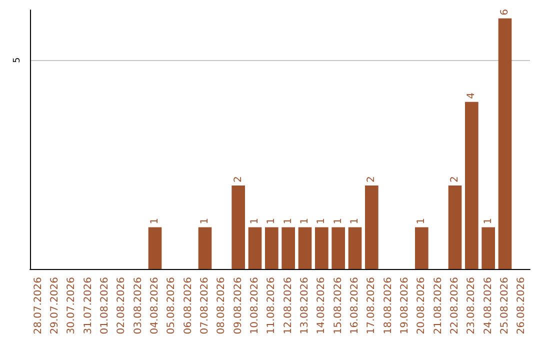 Image resolution: width=540 pixels, height=340 pixels. I want to click on x-tick-label: 13.08.2026, so click(305, 305).